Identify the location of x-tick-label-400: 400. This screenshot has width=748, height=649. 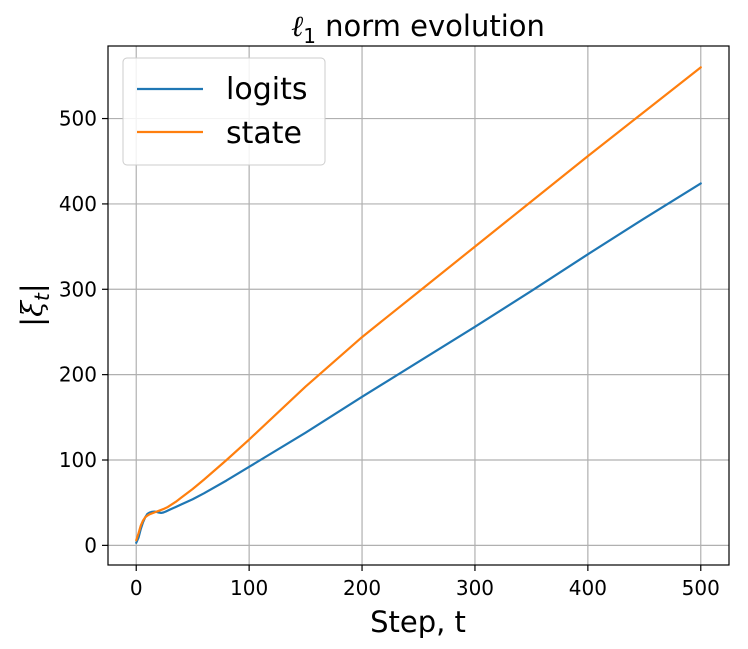
(588, 588).